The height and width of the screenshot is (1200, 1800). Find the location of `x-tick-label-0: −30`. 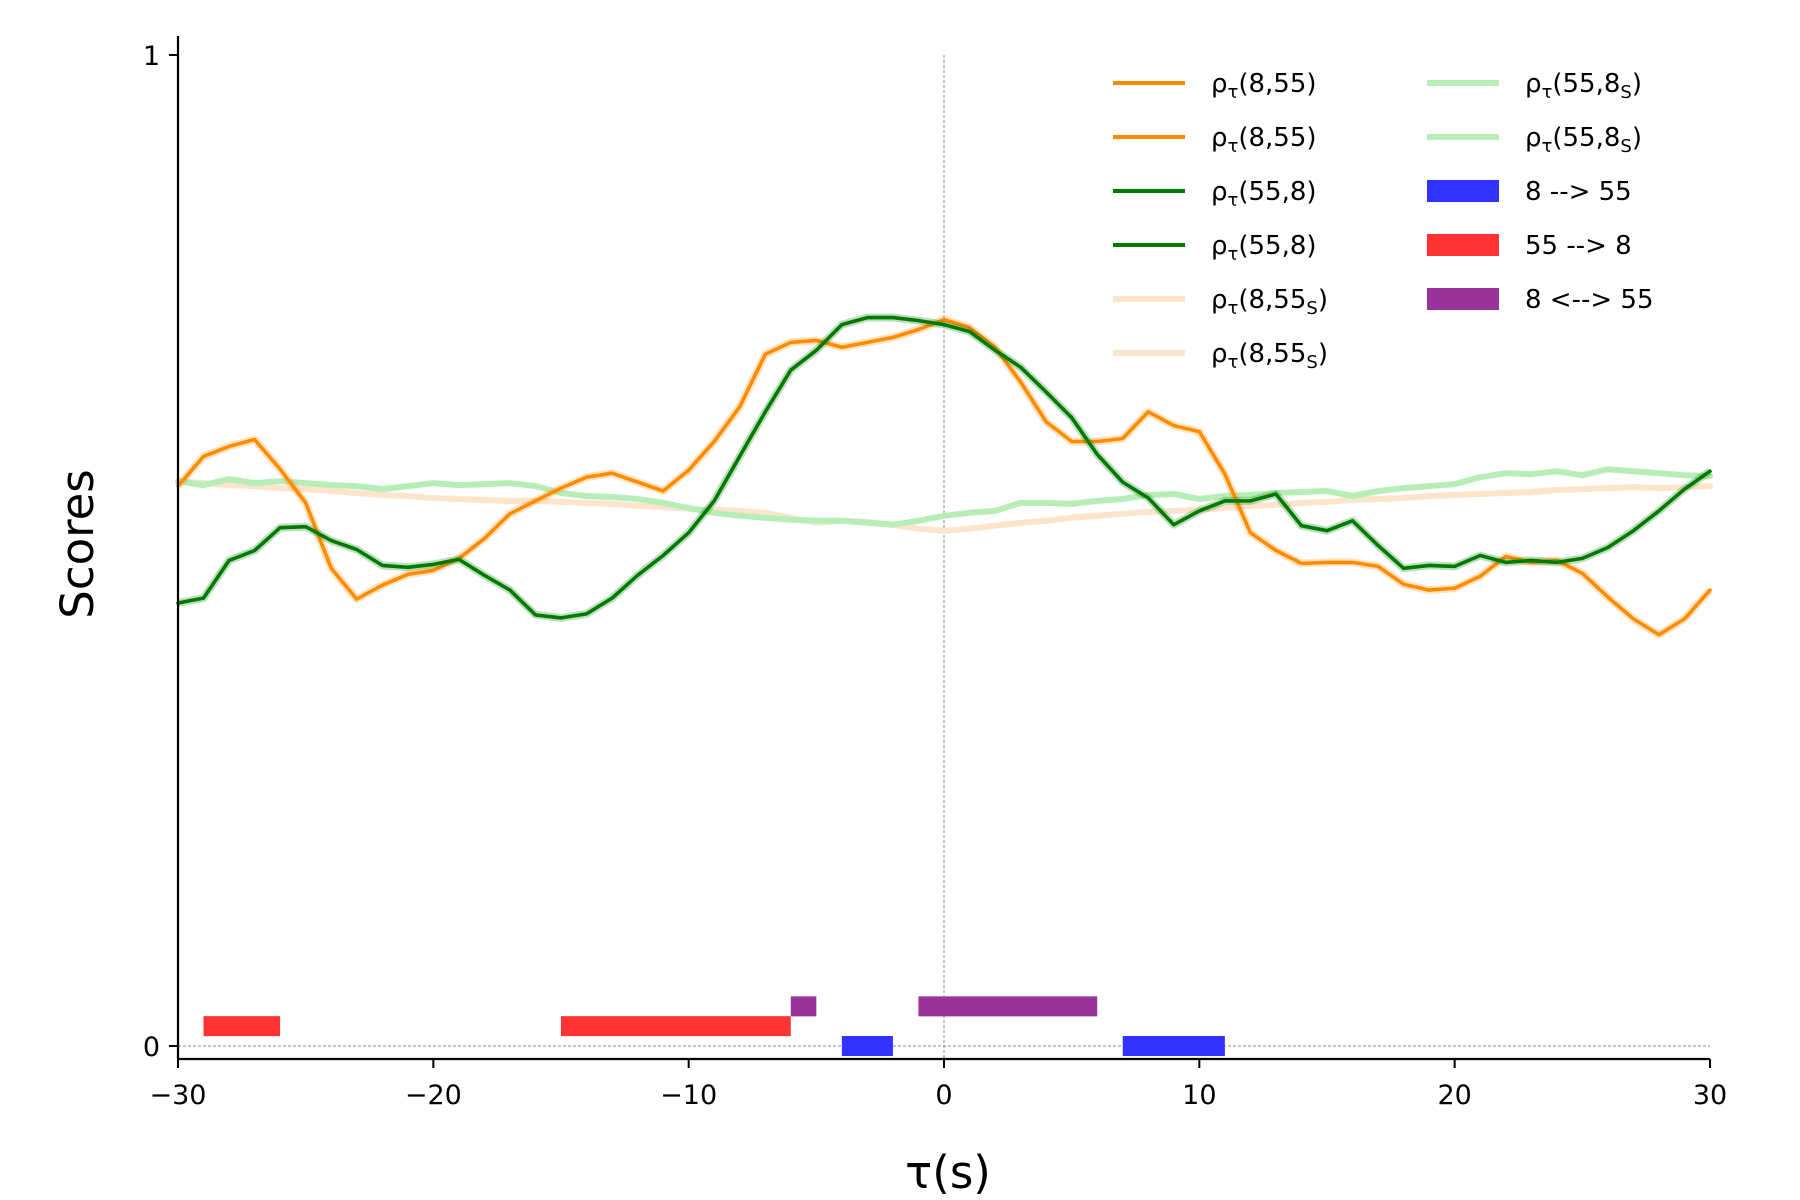

x-tick-label-0: −30 is located at coordinates (178, 1095).